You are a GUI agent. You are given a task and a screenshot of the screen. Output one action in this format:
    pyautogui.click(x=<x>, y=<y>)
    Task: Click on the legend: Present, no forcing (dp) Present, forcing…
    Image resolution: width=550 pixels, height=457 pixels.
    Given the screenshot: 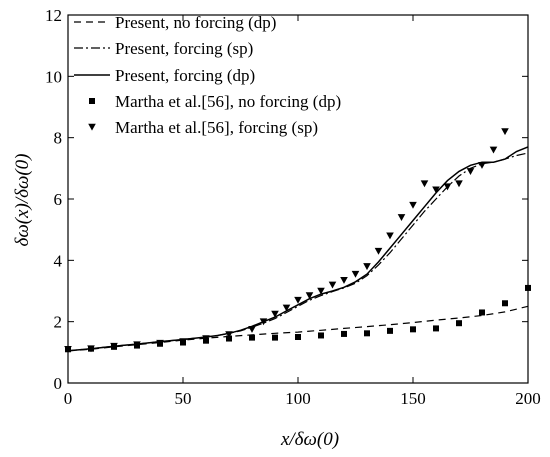 What is the action you would take?
    pyautogui.click(x=207, y=75)
    